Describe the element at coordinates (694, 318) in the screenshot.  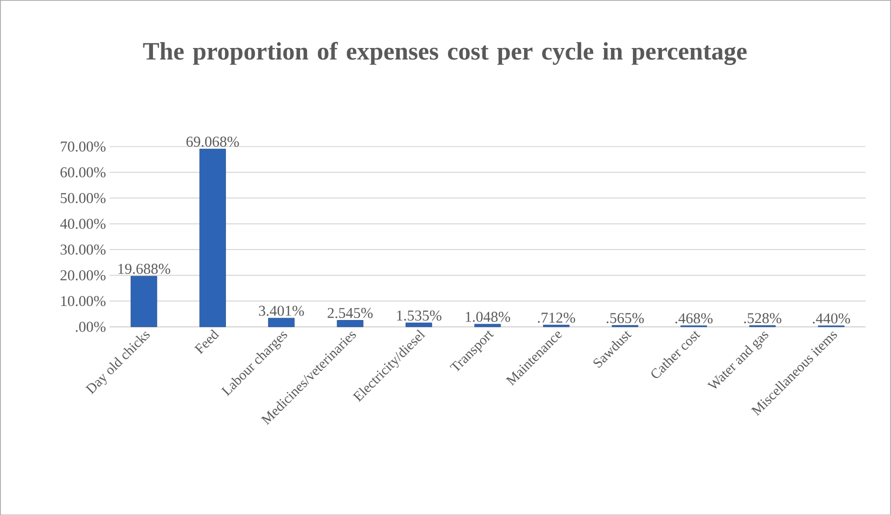
I see `data-label: .468%` at that location.